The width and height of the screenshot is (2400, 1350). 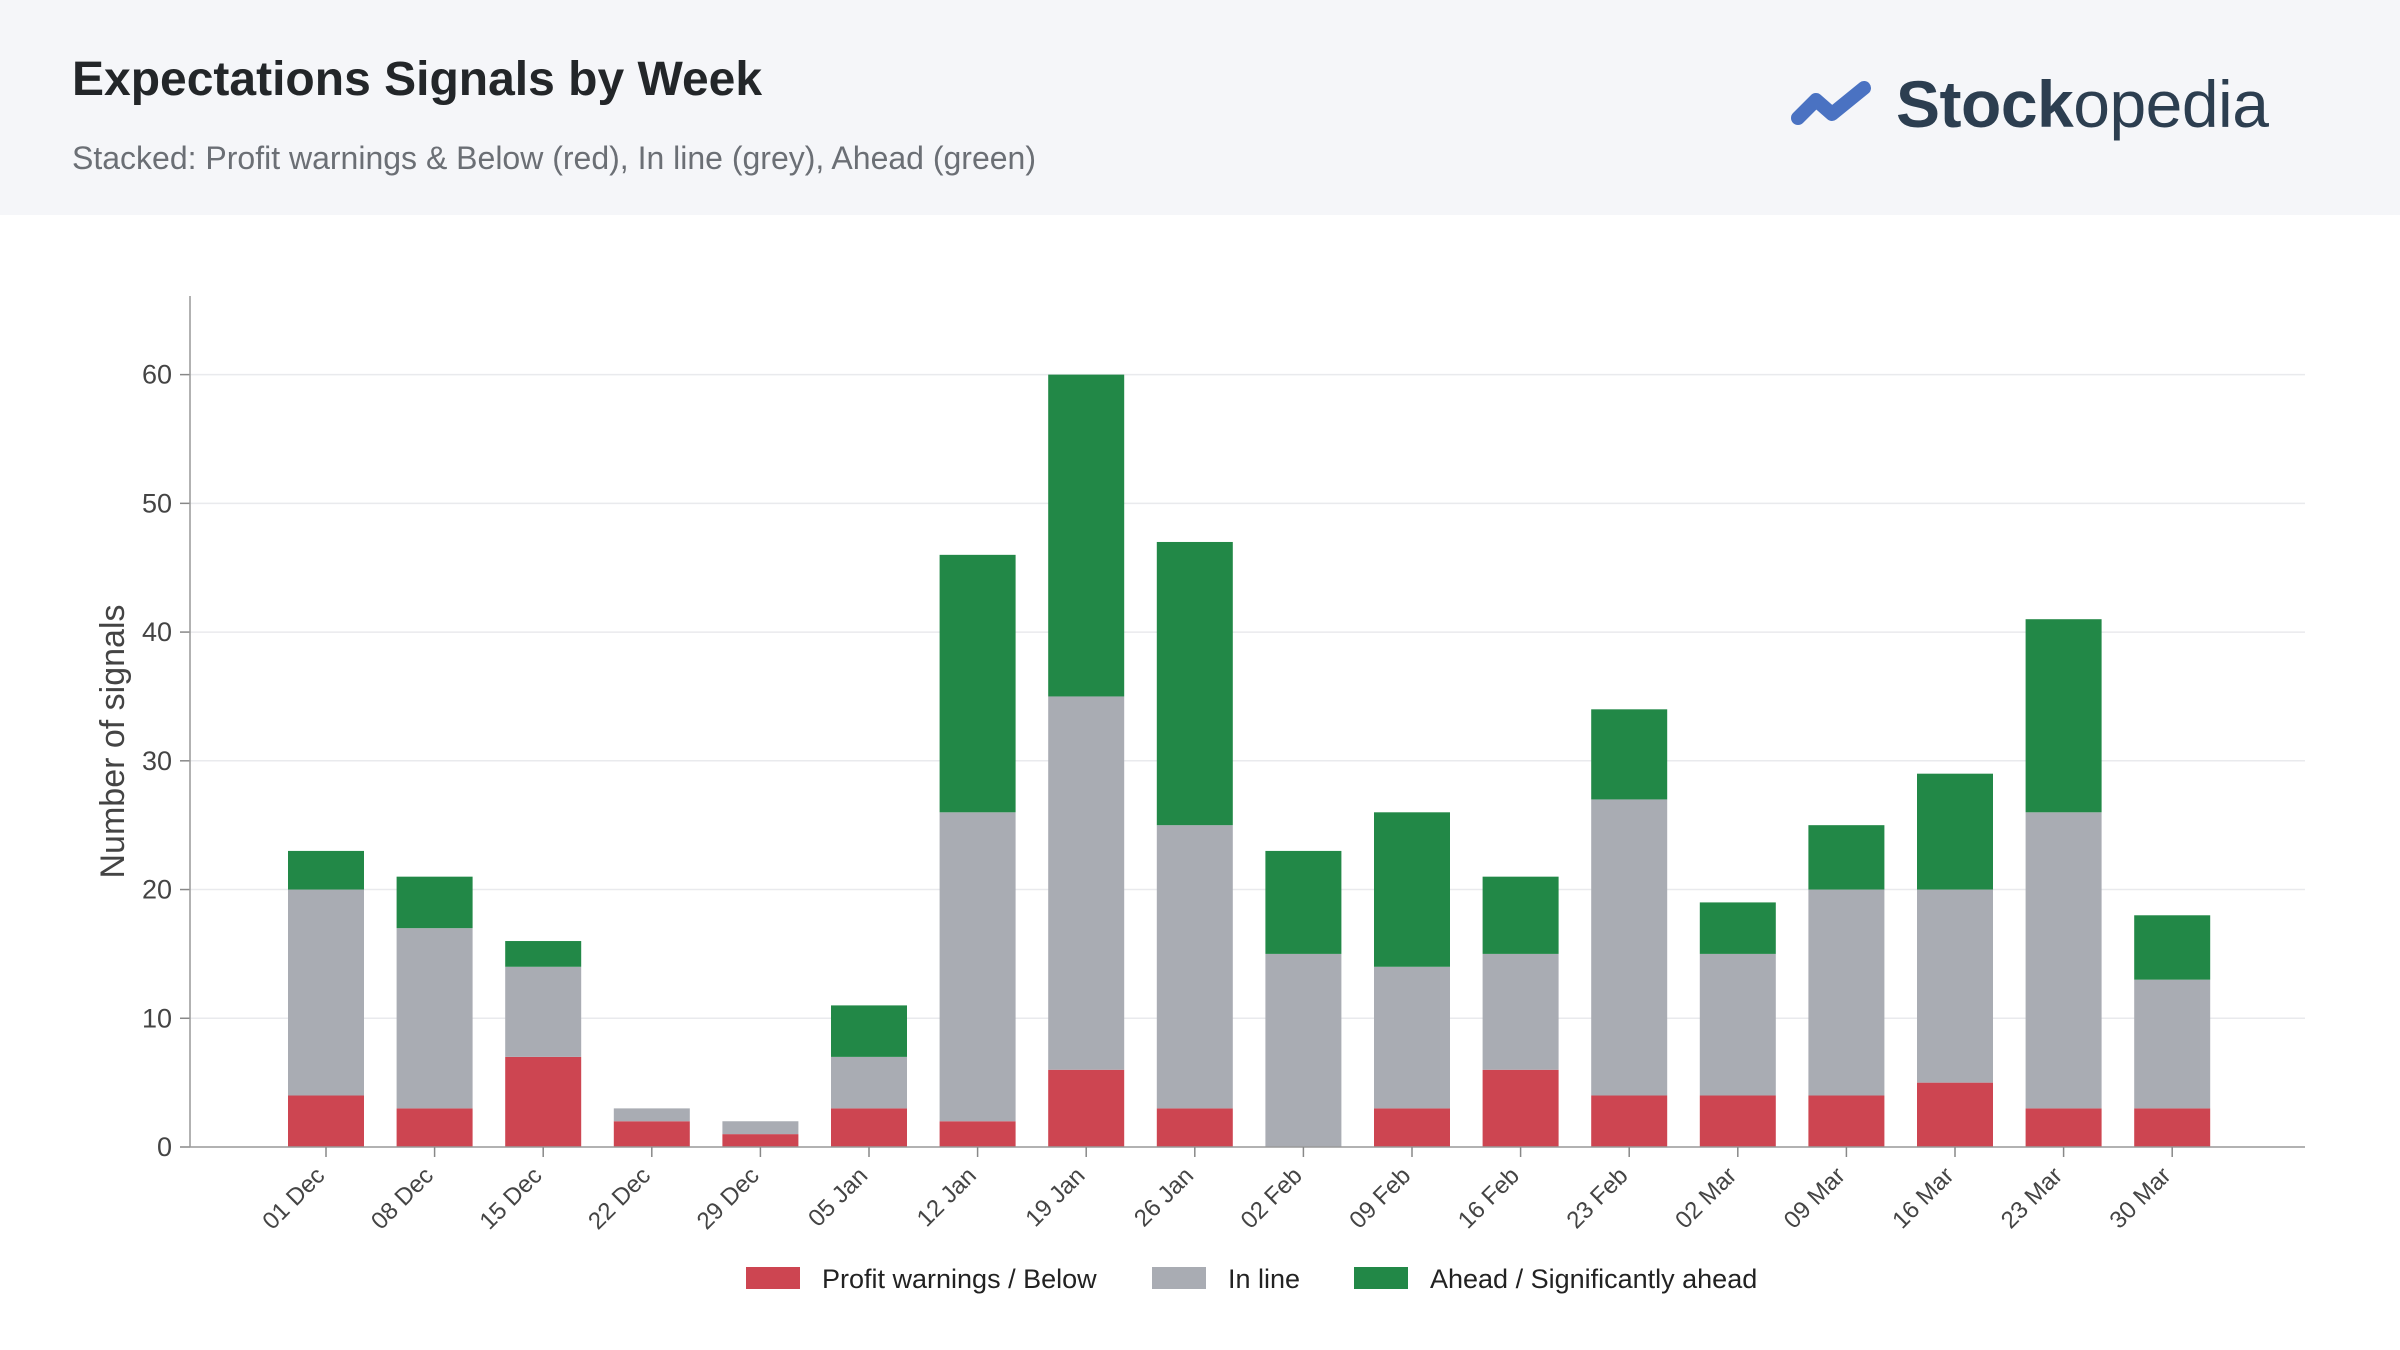 I want to click on x-tick-label: 26 Jan, so click(x=1164, y=1197).